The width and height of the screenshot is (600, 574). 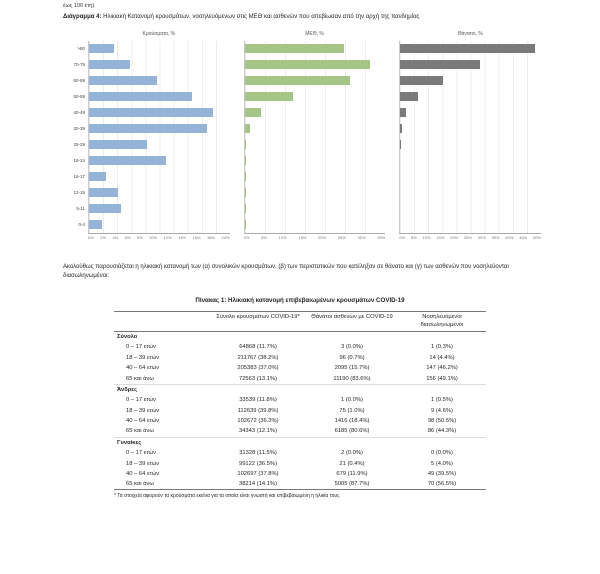 What do you see at coordinates (127, 237) in the screenshot?
I see `x-tick-label: 6%` at bounding box center [127, 237].